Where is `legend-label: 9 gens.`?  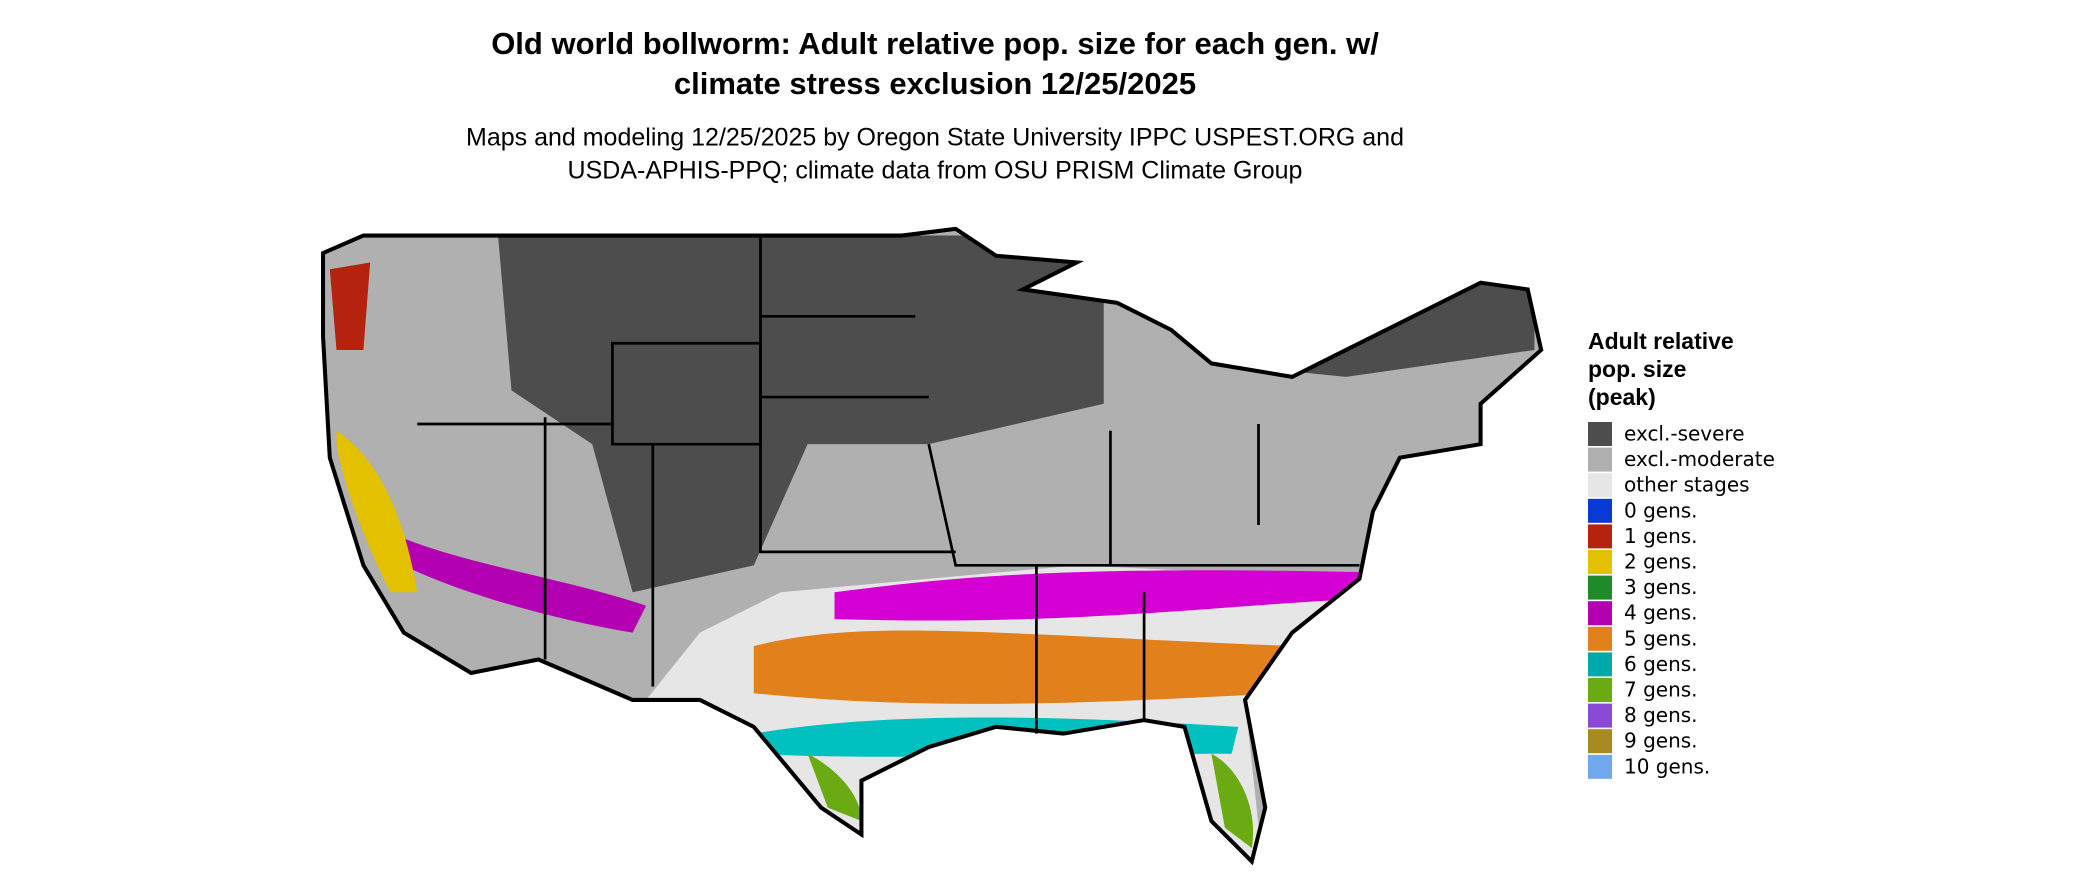
legend-label: 9 gens. is located at coordinates (1661, 741).